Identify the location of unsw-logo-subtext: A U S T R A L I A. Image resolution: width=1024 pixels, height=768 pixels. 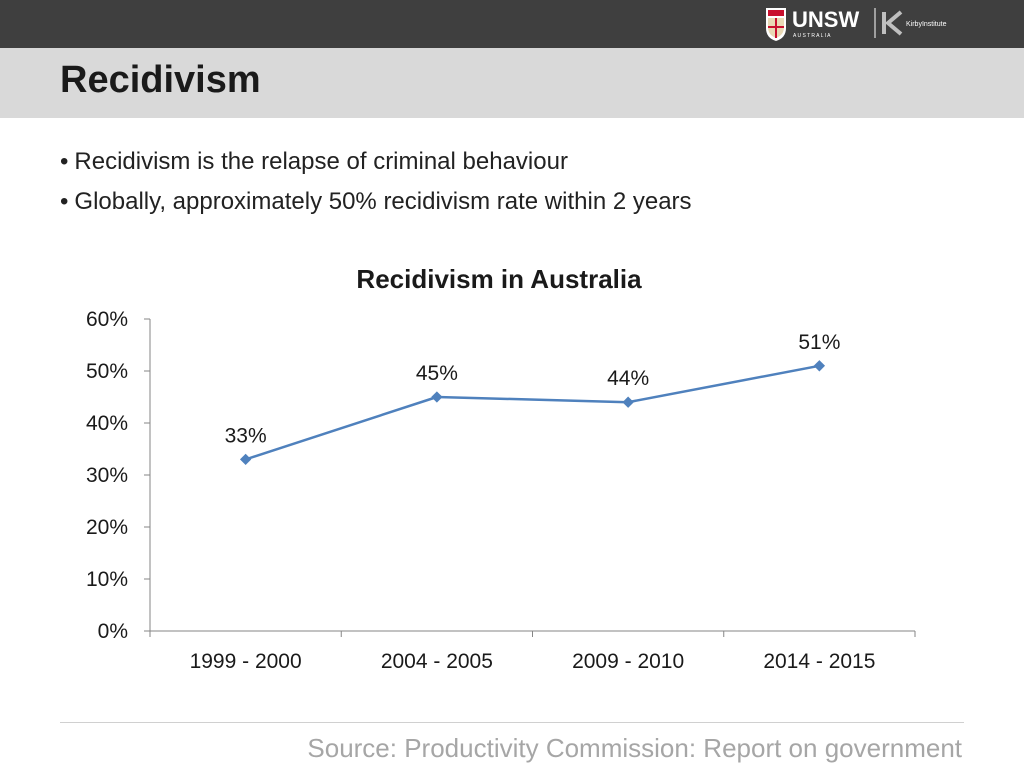
(812, 36).